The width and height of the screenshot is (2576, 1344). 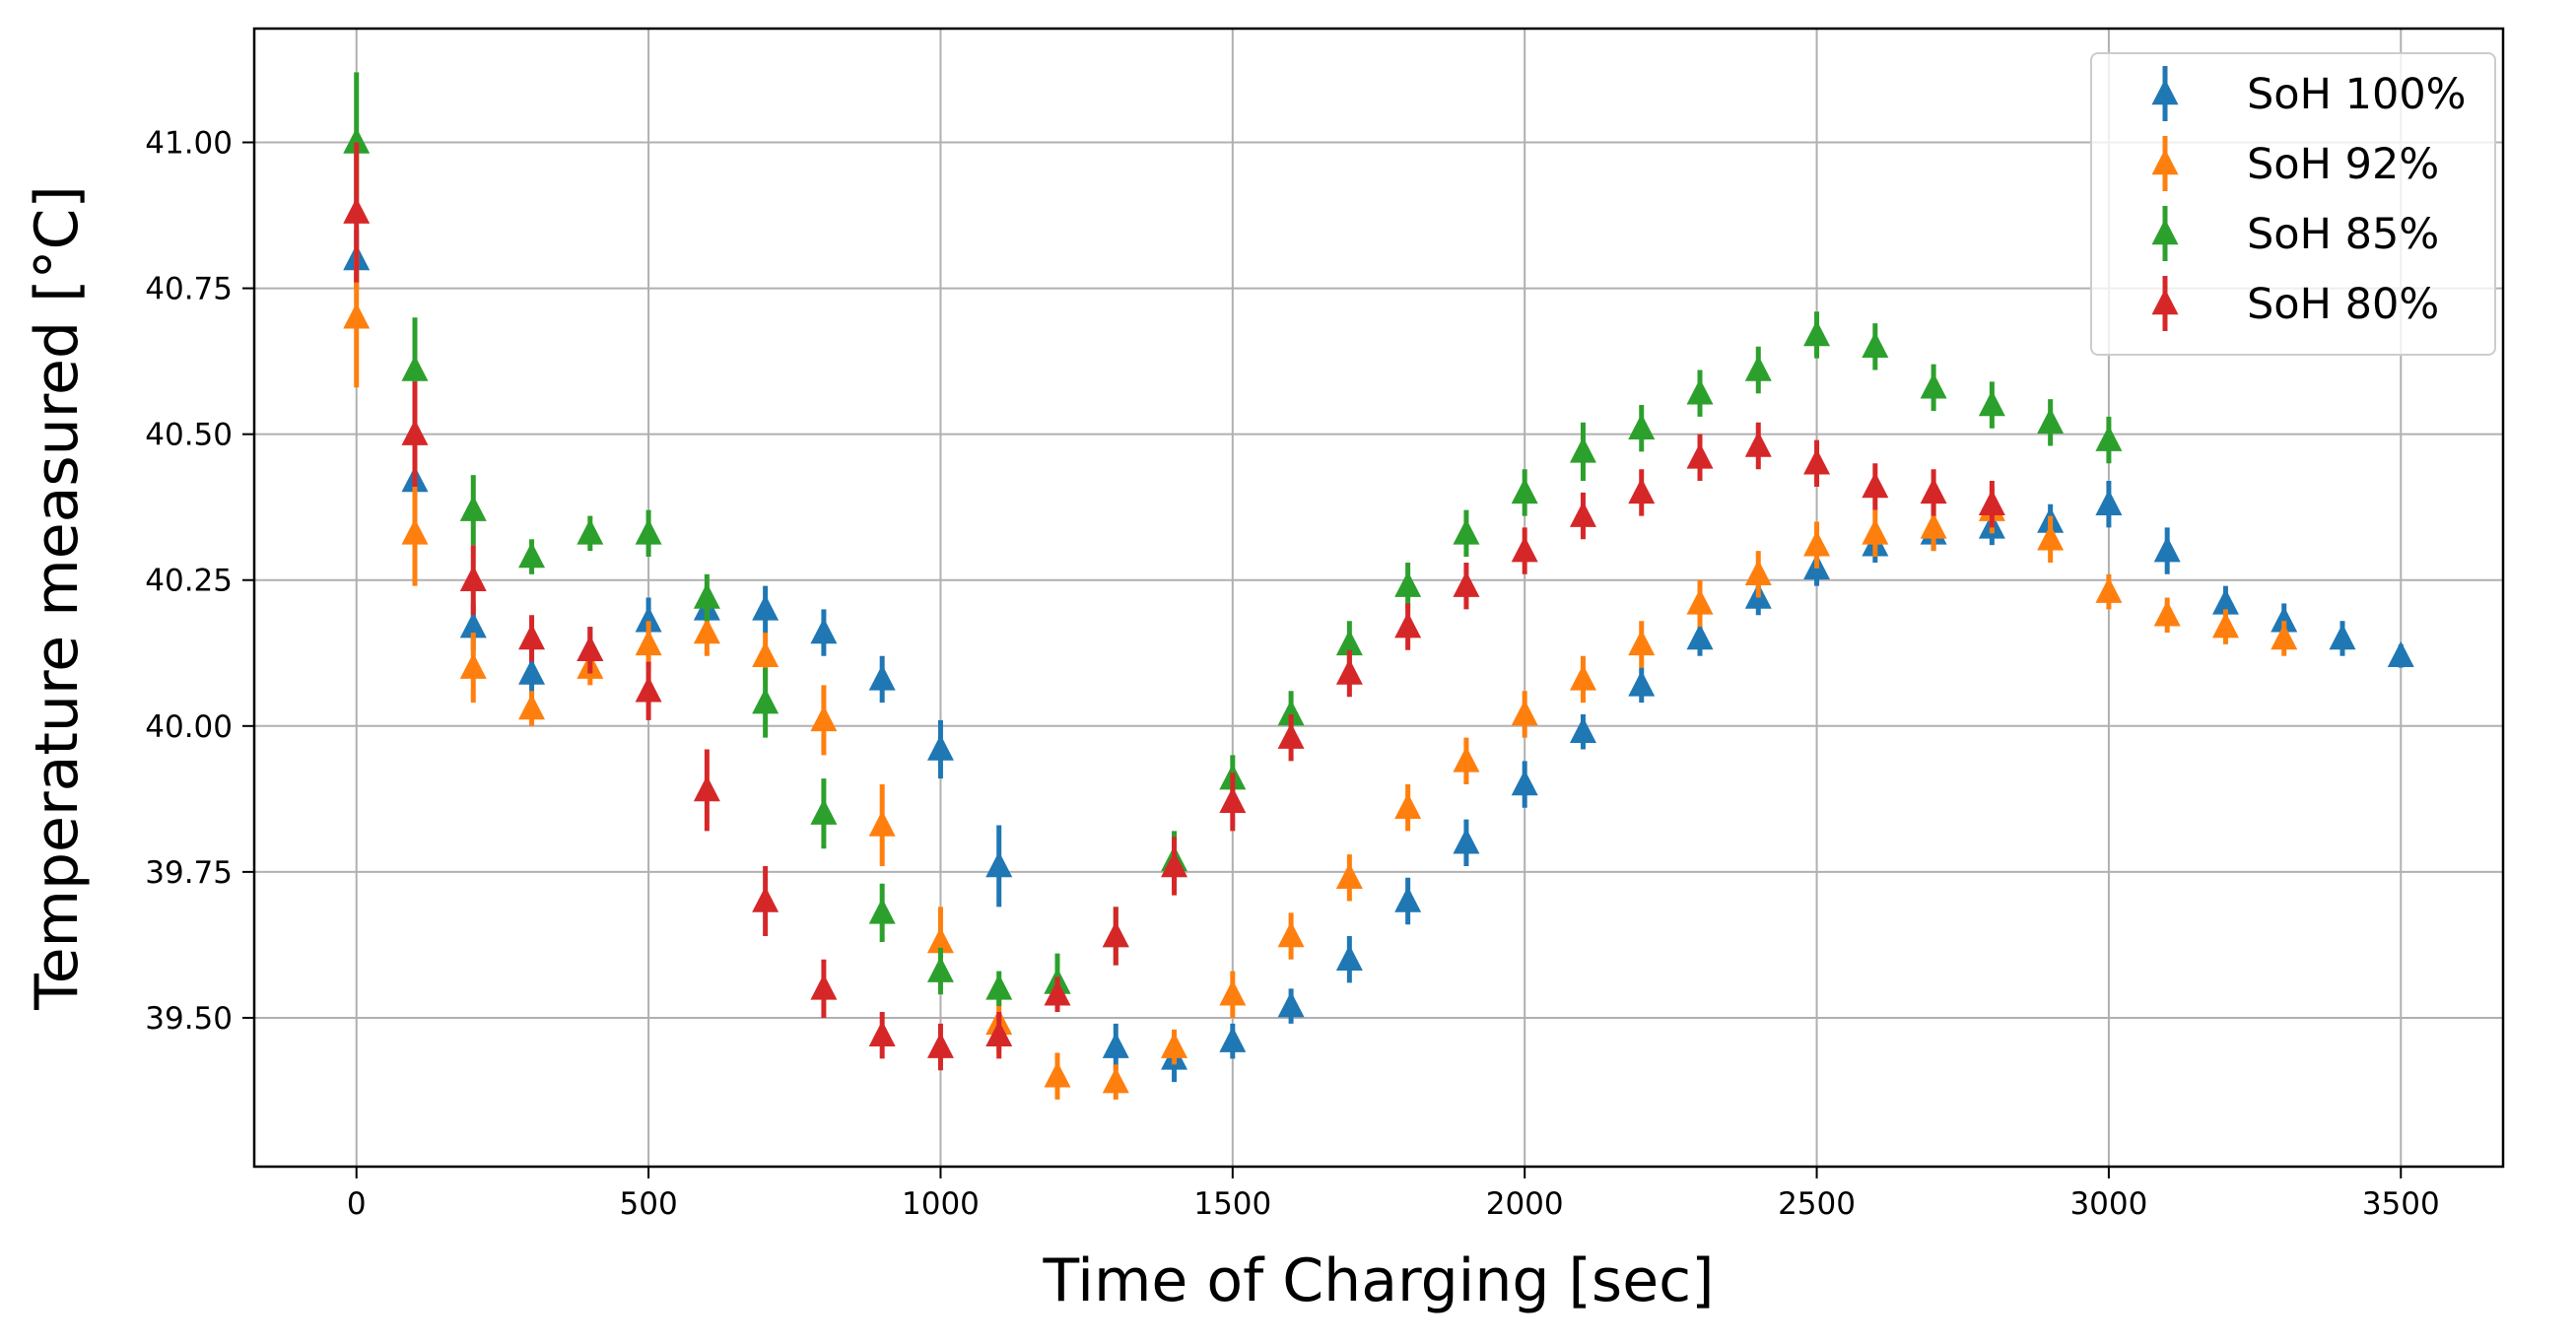 I want to click on y-axis-ticks: 39.50 39.75 40.00 40.25 40.50 40.75 41.00, so click(x=199, y=581).